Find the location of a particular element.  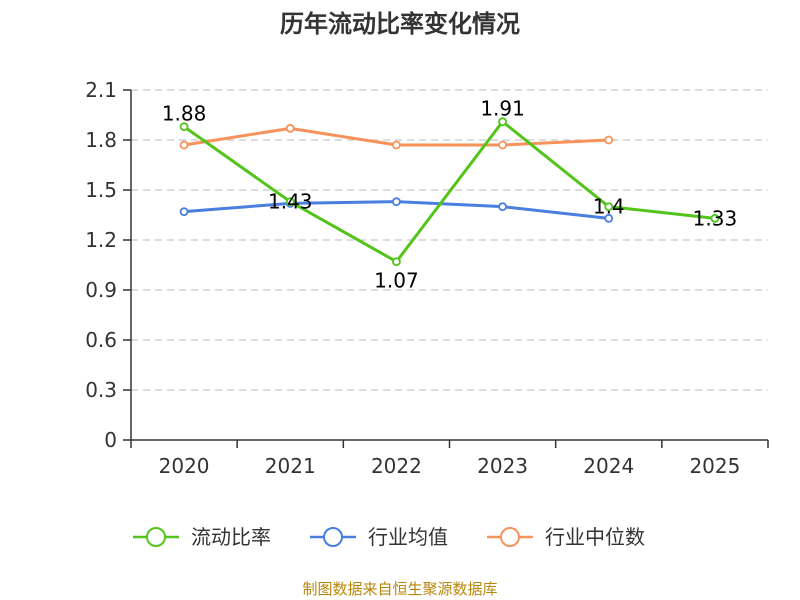

y-tick-label: 0 is located at coordinates (110, 440).